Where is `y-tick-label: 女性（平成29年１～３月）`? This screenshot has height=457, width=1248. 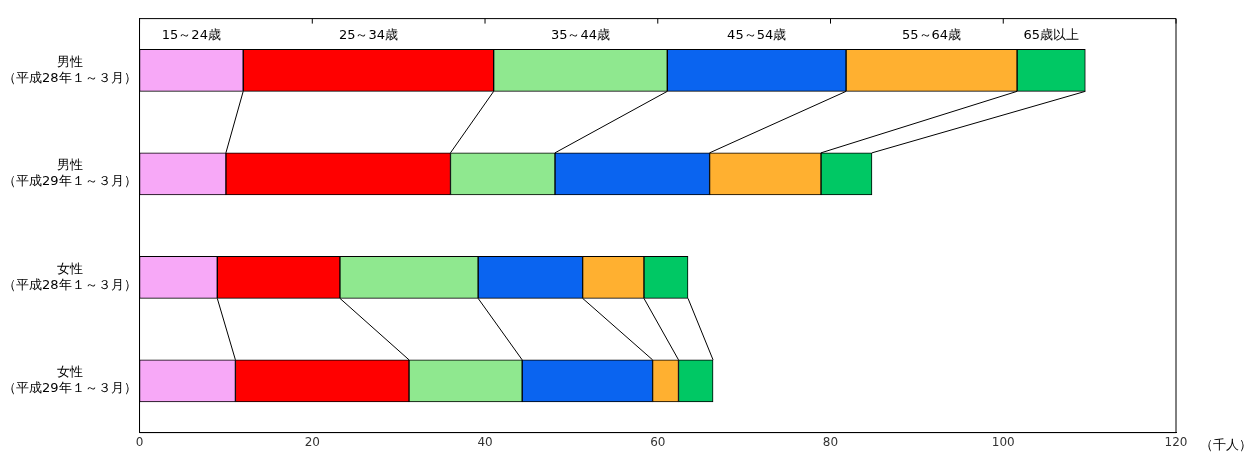
y-tick-label: 女性（平成29年１～３月） is located at coordinates (70, 380).